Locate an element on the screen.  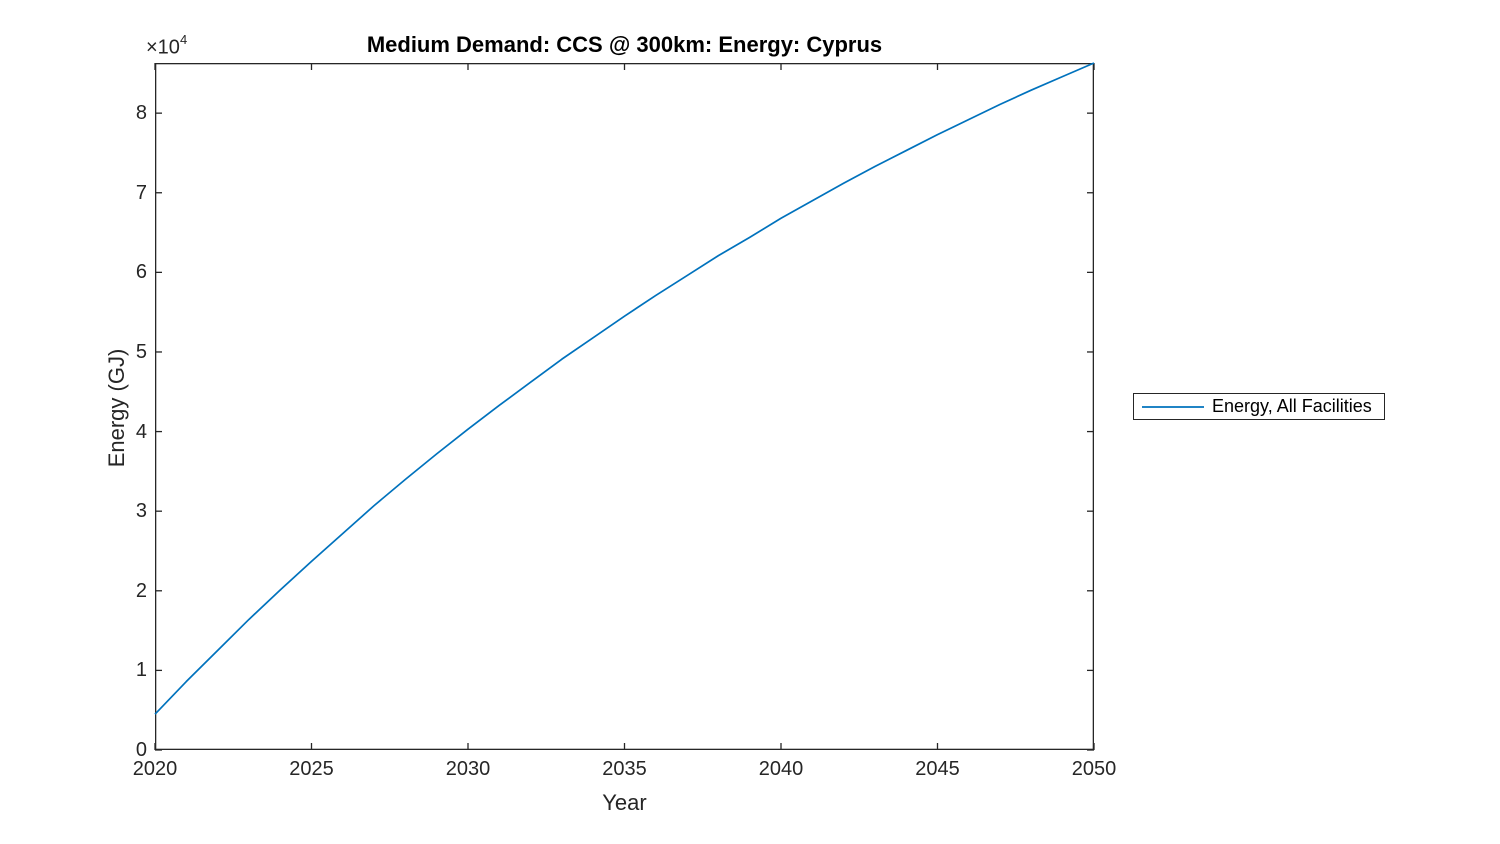
x-tick-label: 2030 is located at coordinates (468, 769).